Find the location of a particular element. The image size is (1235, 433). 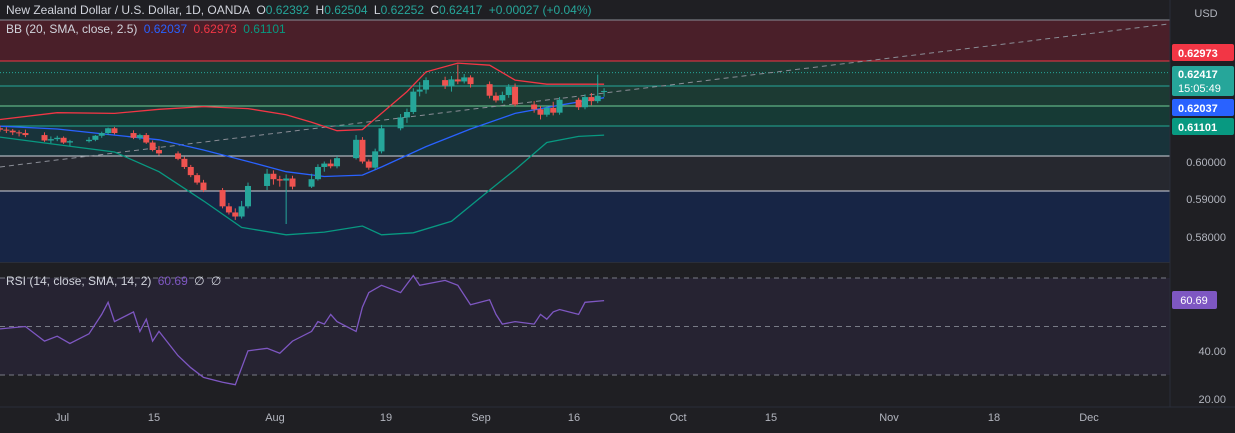

close-value: 0.62417 is located at coordinates (461, 10).